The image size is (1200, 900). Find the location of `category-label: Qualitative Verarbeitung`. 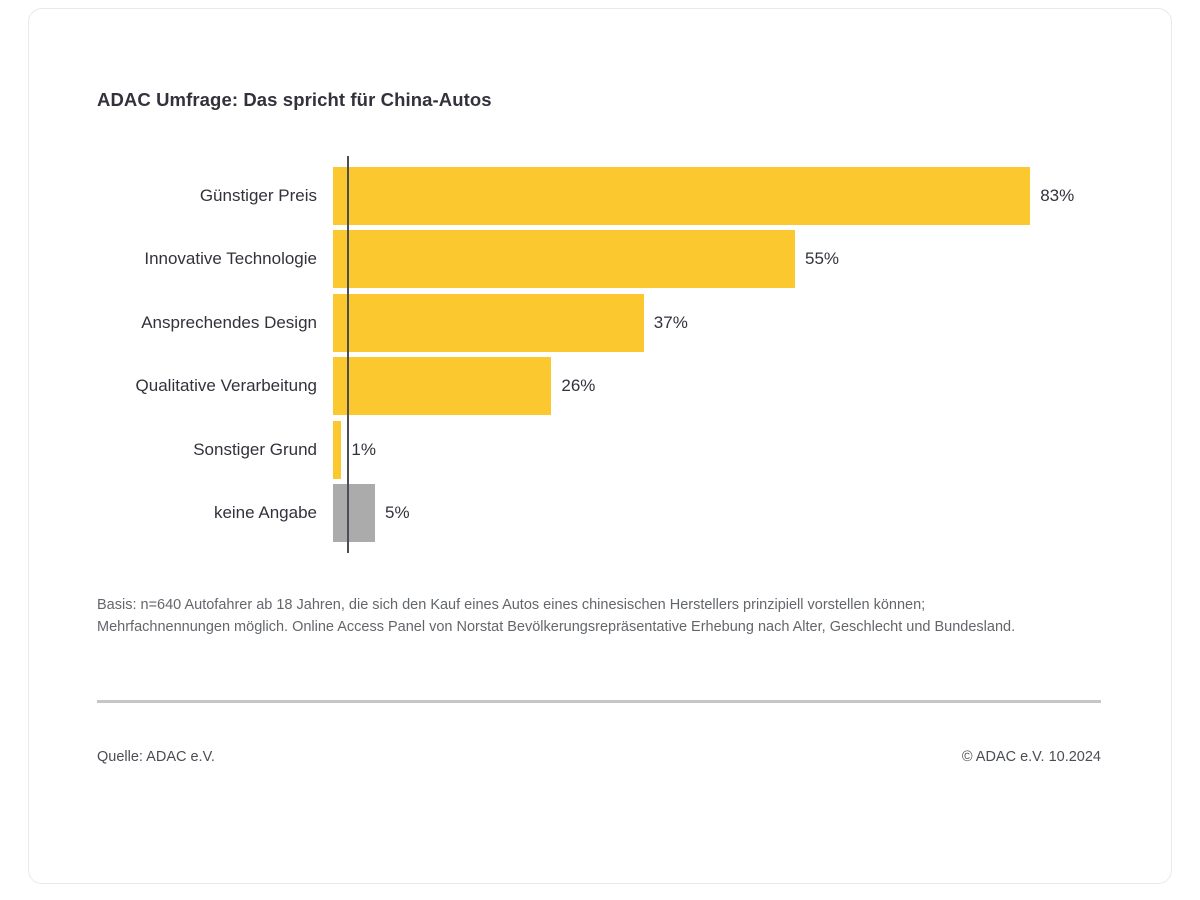

category-label: Qualitative Verarbeitung is located at coordinates (226, 386).